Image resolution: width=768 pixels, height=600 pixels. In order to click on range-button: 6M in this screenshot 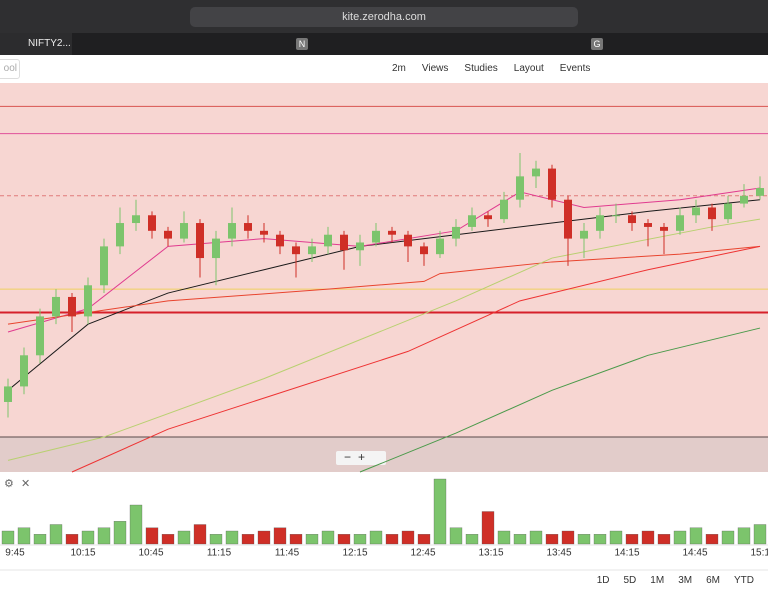, I will do `click(713, 580)`.